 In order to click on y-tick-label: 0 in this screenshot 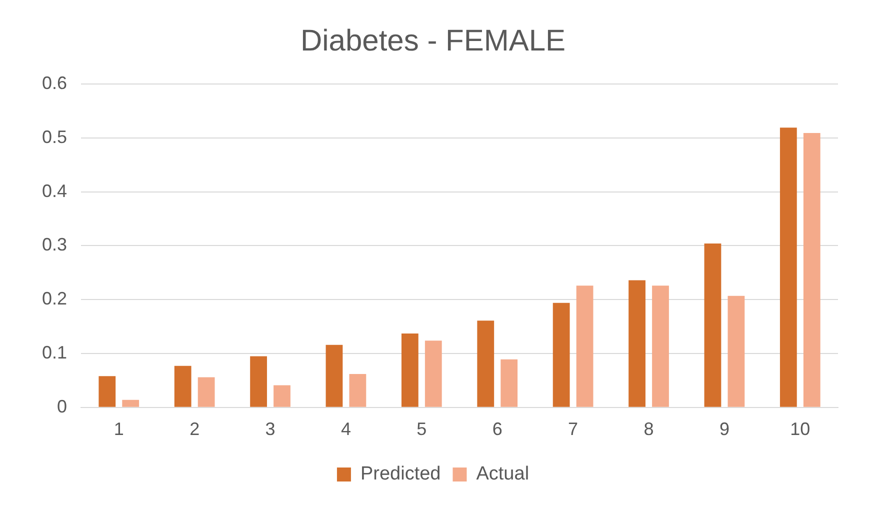, I will do `click(62, 406)`.